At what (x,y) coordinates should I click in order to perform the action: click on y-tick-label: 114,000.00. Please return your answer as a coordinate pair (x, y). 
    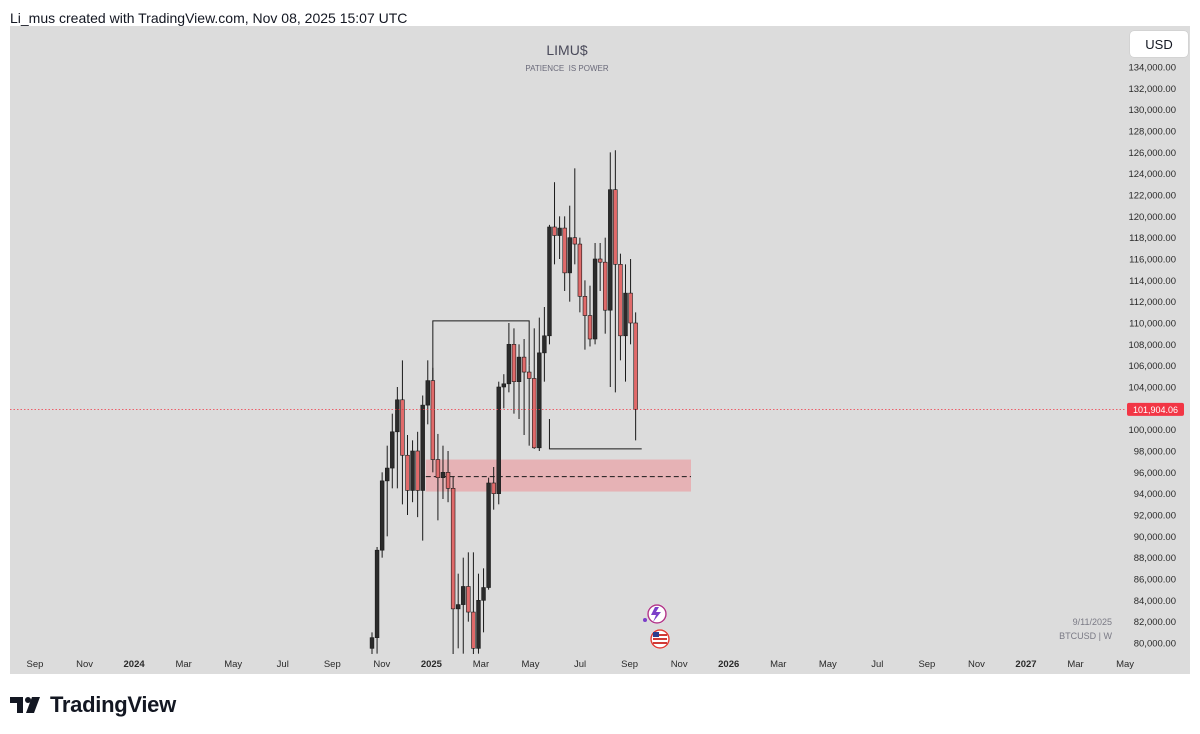
    Looking at the image, I should click on (1152, 281).